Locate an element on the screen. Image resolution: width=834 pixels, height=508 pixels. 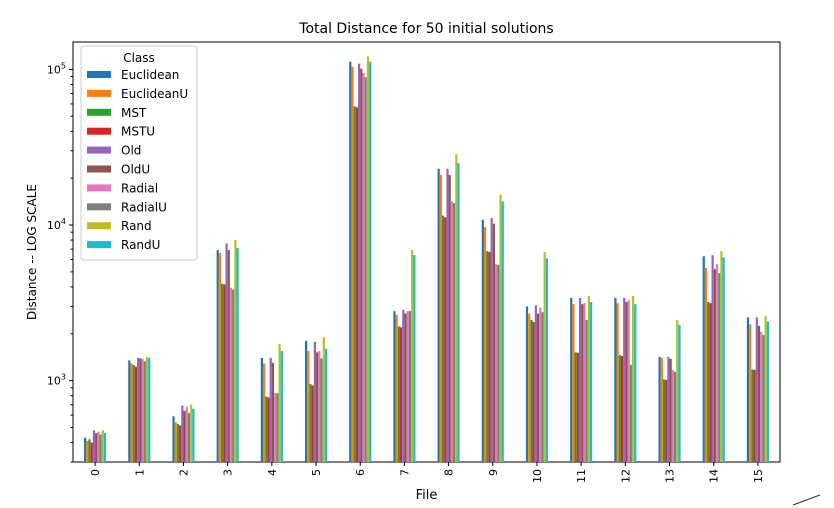
legend-label: MSTU is located at coordinates (138, 132).